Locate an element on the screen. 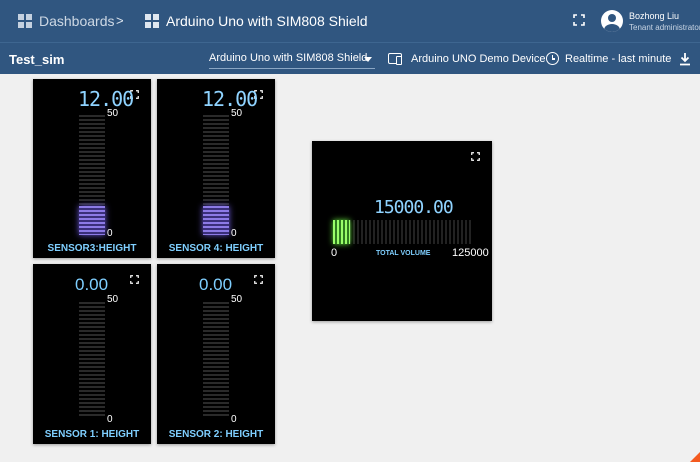  widget-title: SENSOR3:HEIGHT is located at coordinates (92, 248).